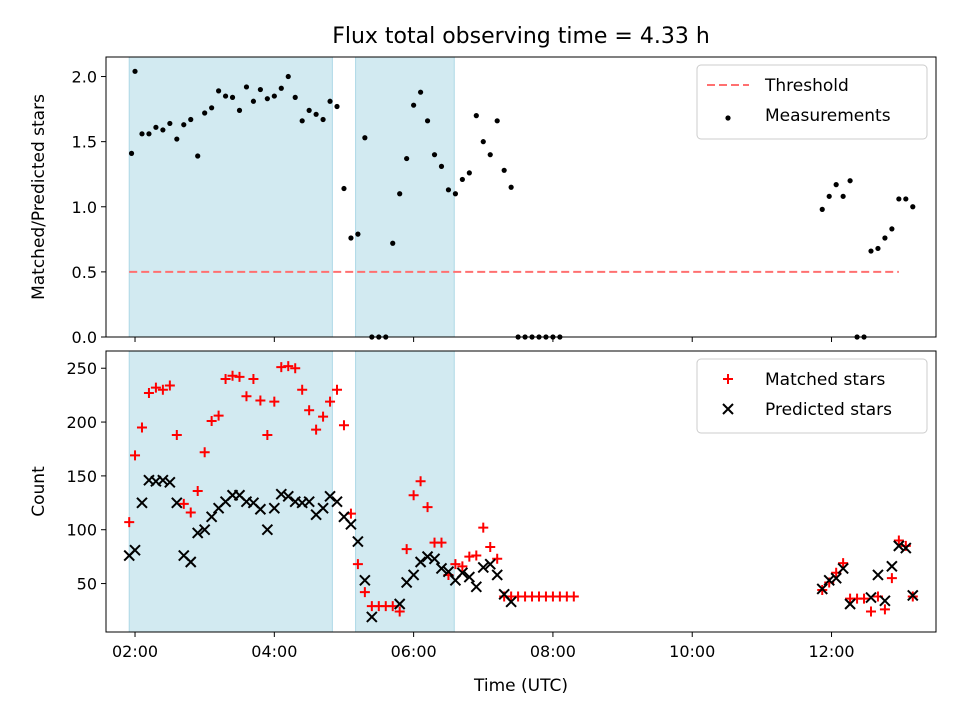 This screenshot has height=720, width=960. What do you see at coordinates (135, 651) in the screenshot?
I see `x-tick-label: 02:00` at bounding box center [135, 651].